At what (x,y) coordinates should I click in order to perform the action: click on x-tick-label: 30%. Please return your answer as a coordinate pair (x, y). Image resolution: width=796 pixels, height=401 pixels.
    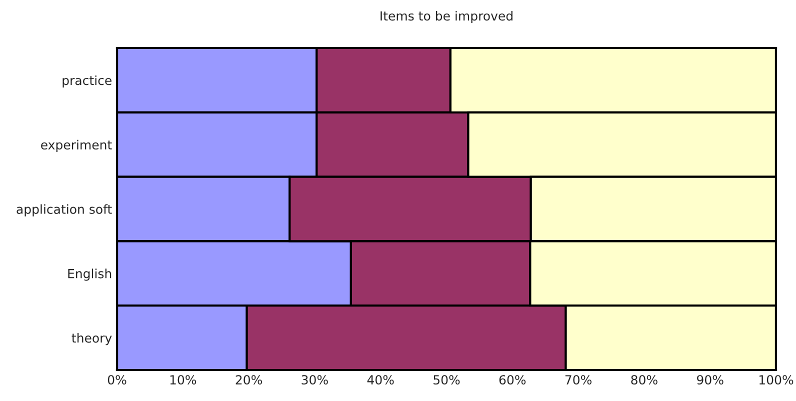
    Looking at the image, I should click on (315, 380).